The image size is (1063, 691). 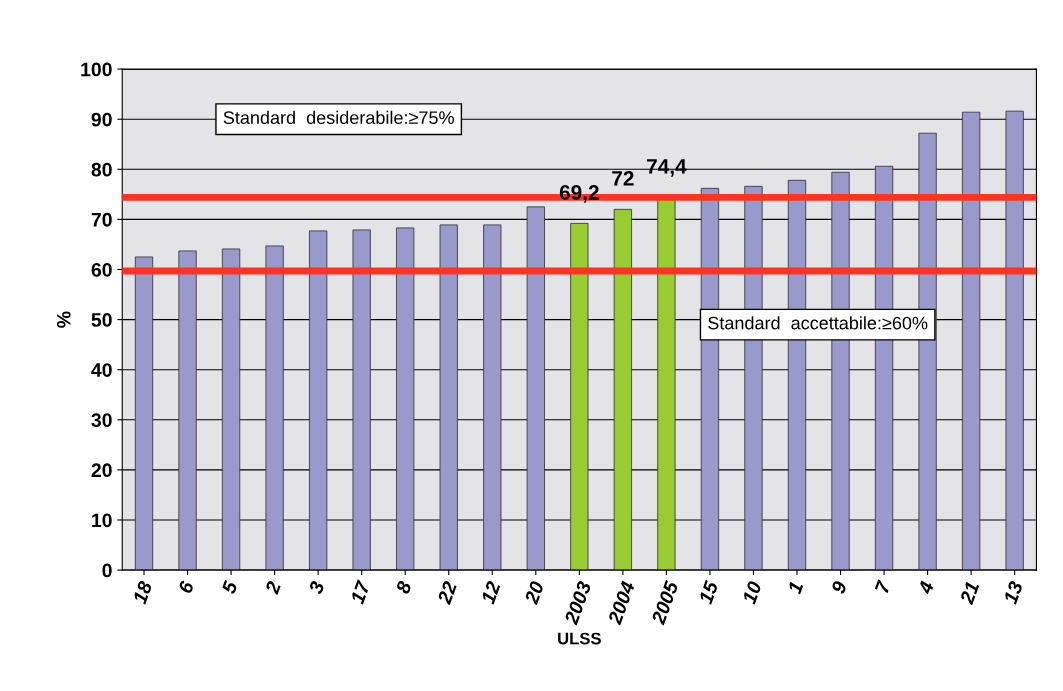 I want to click on x-tick-label: 8, so click(x=403, y=587).